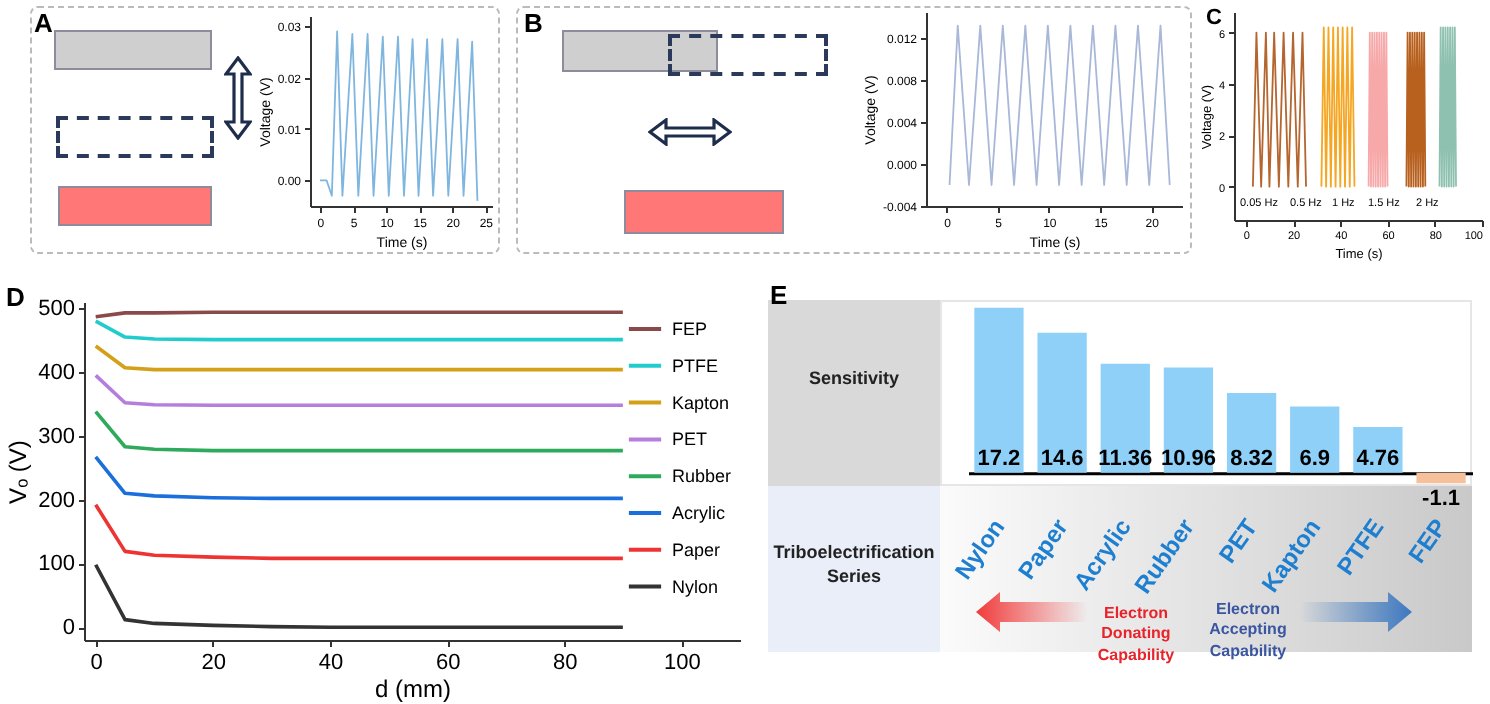  I want to click on x-tick-label: 40, so click(331, 663).